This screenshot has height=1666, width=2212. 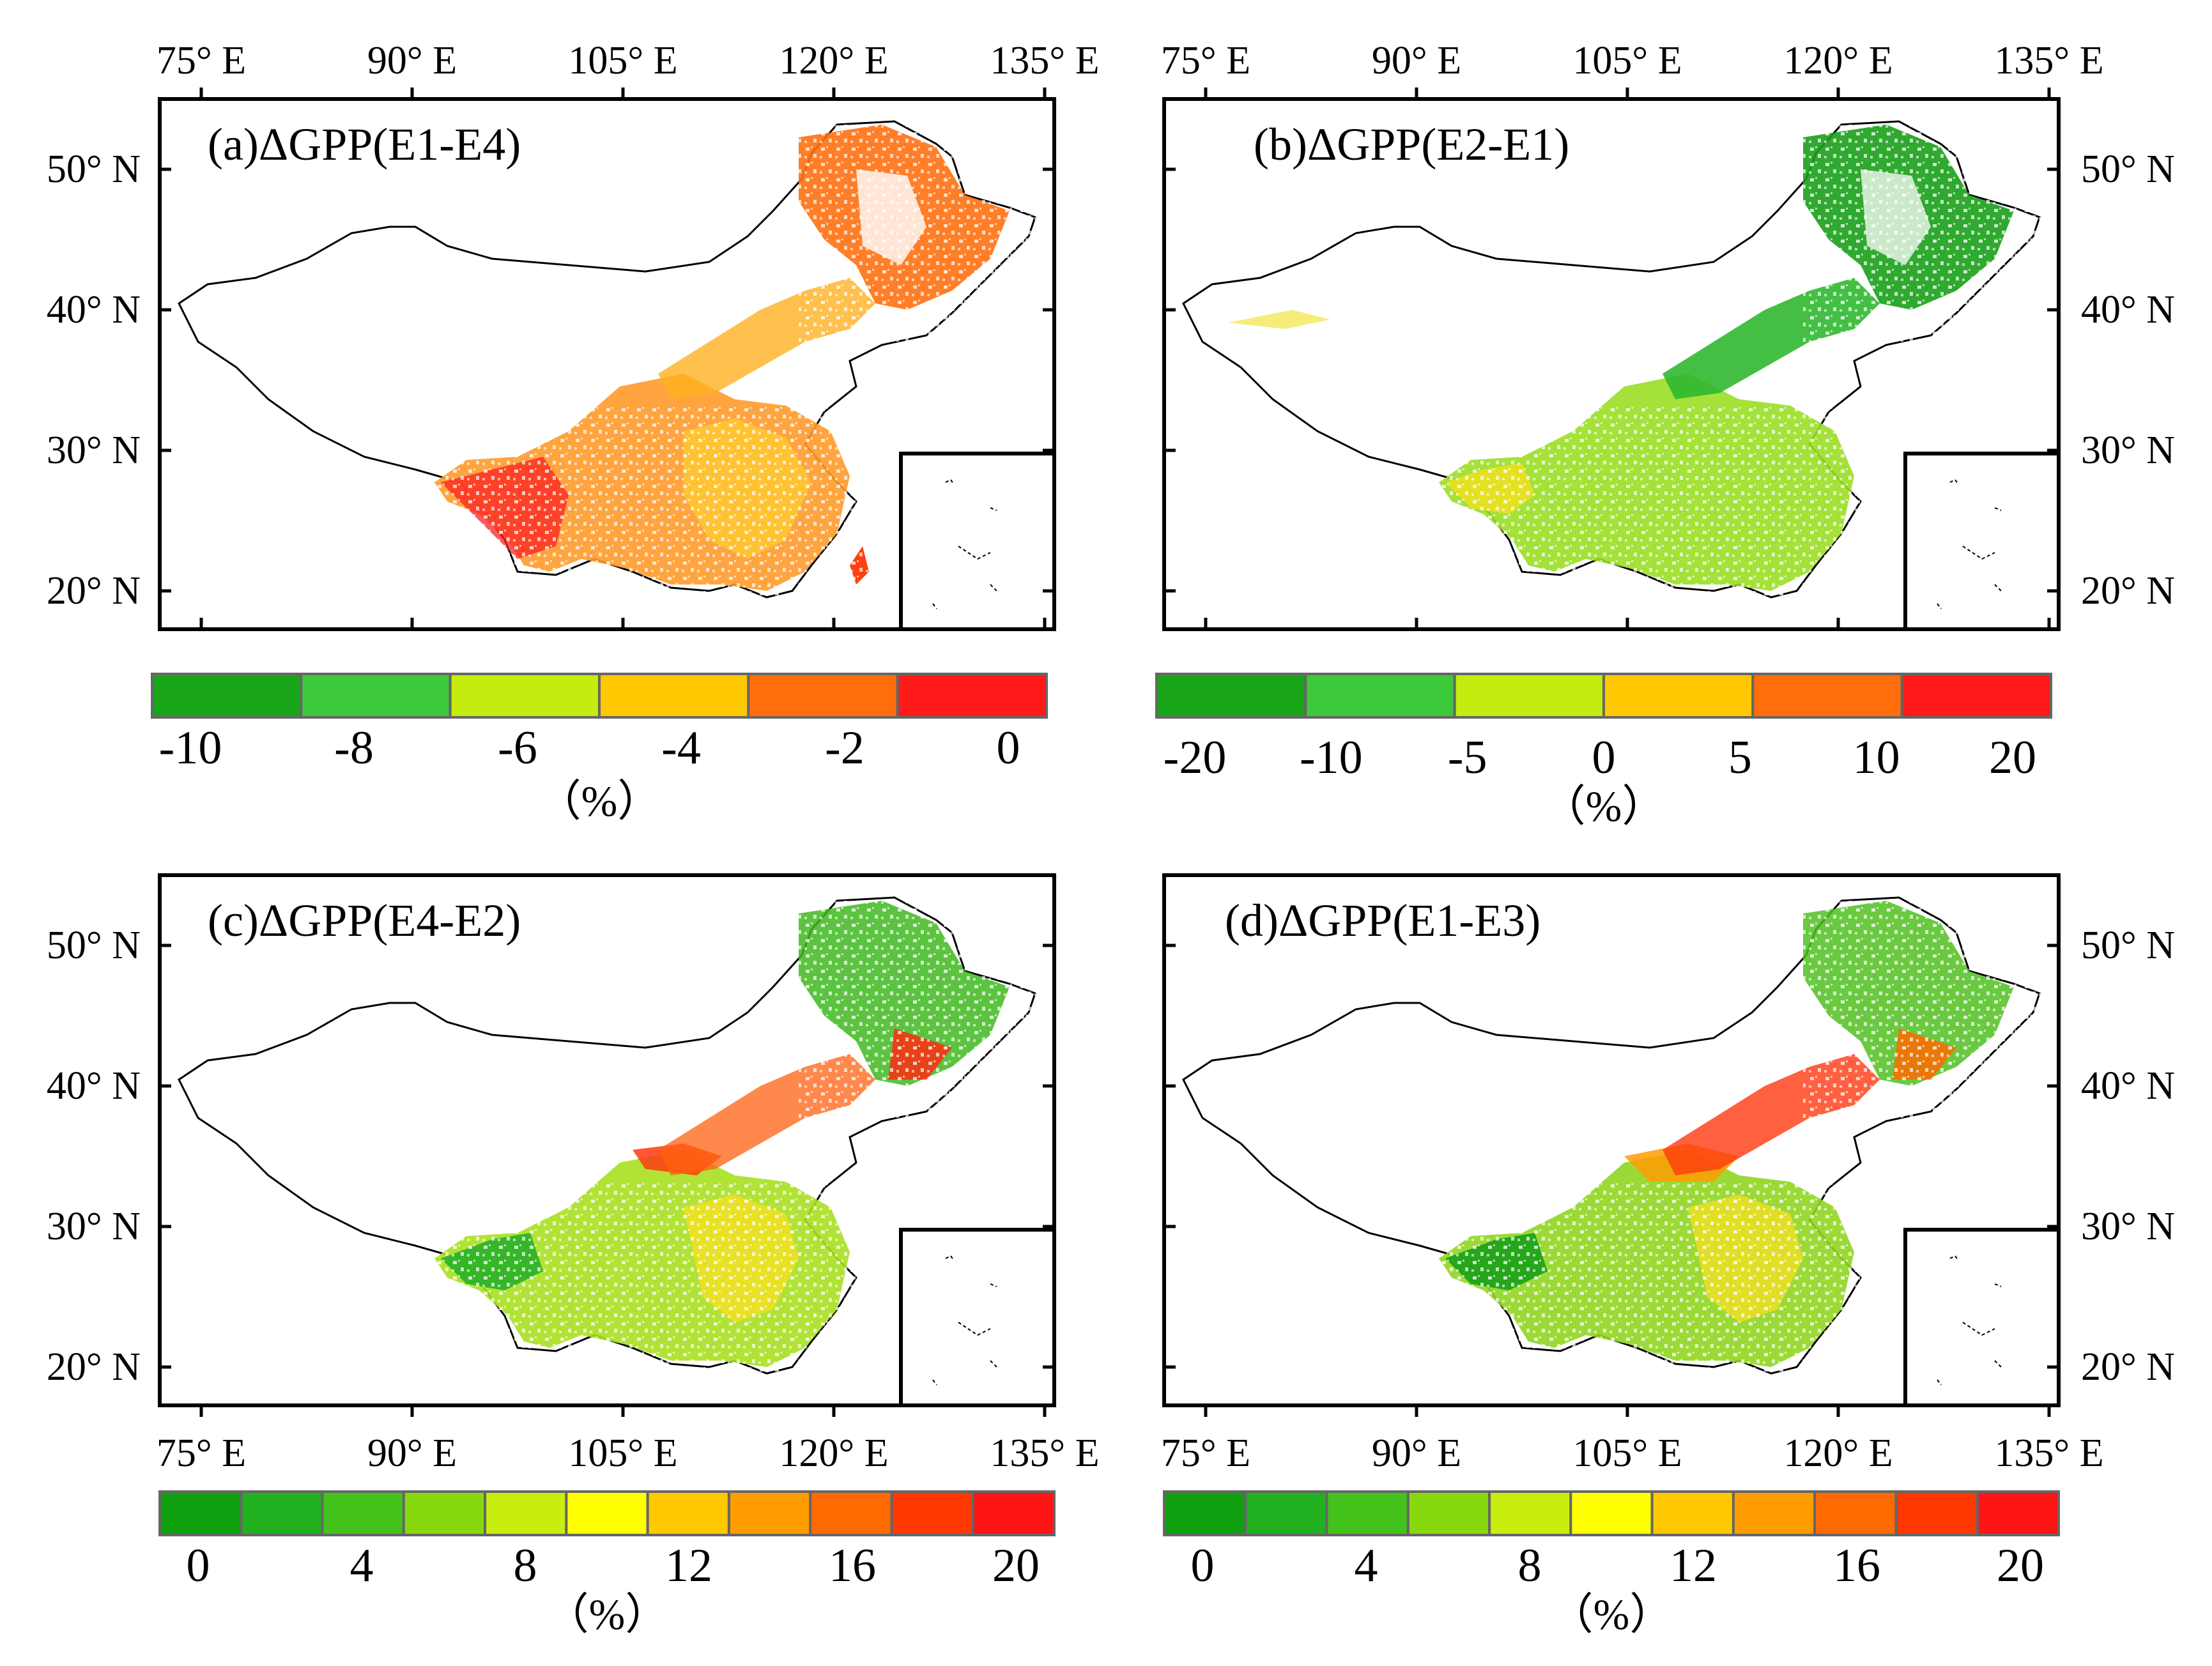 I want to click on colorbar: -10 -8 -6 -4 -2 0 （%）, so click(x=599, y=749).